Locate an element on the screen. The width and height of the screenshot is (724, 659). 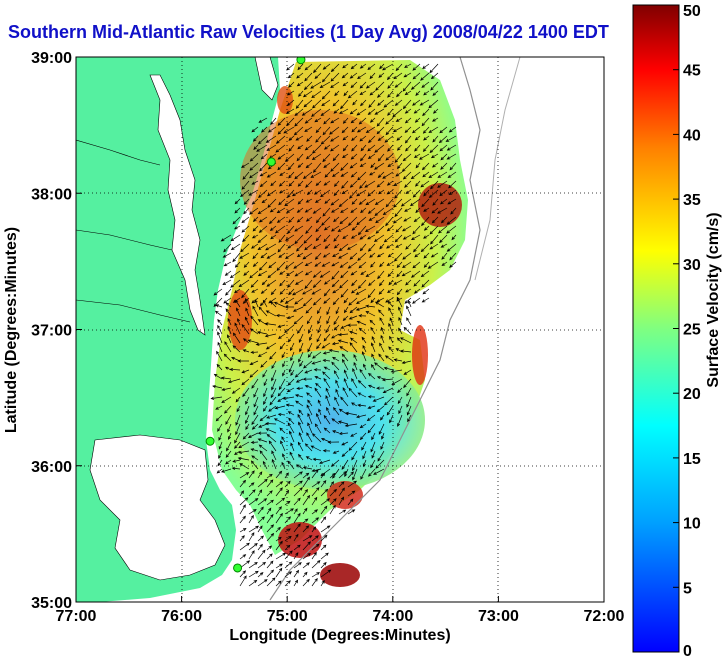
colorbar-tick-label: 10 is located at coordinates (692, 524).